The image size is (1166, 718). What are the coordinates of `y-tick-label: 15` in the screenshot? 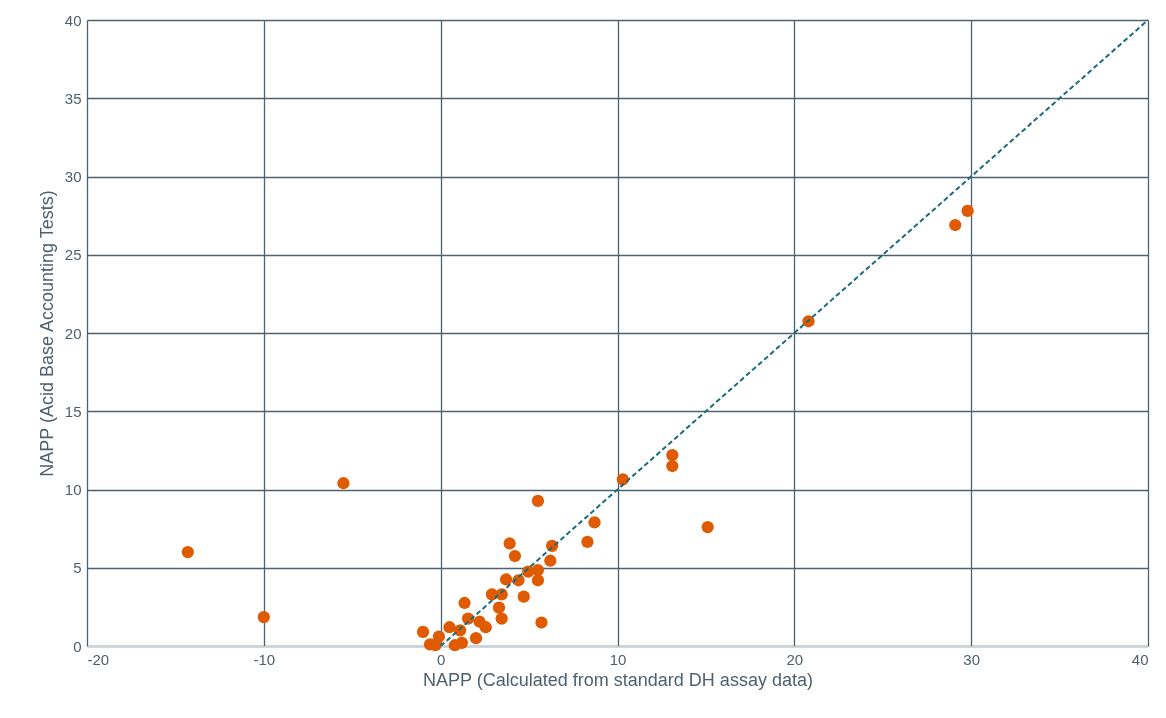 It's located at (73, 411).